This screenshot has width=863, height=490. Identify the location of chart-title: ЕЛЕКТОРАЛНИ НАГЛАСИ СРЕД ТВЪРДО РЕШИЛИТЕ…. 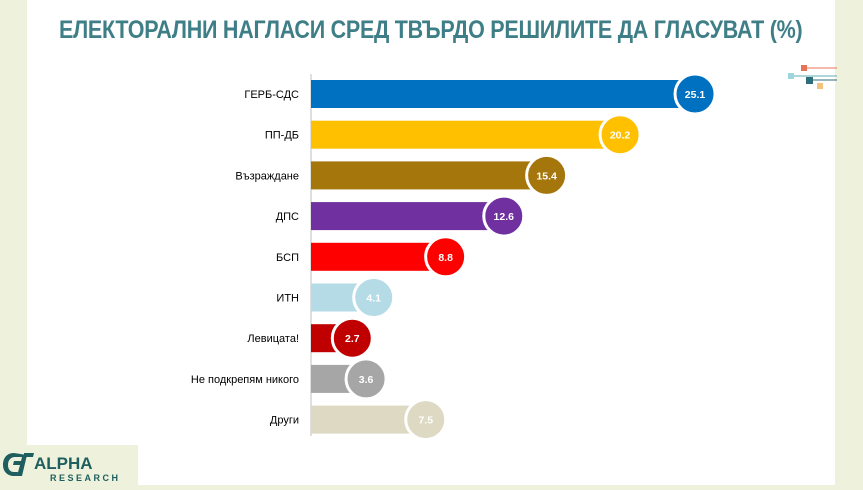
(431, 30).